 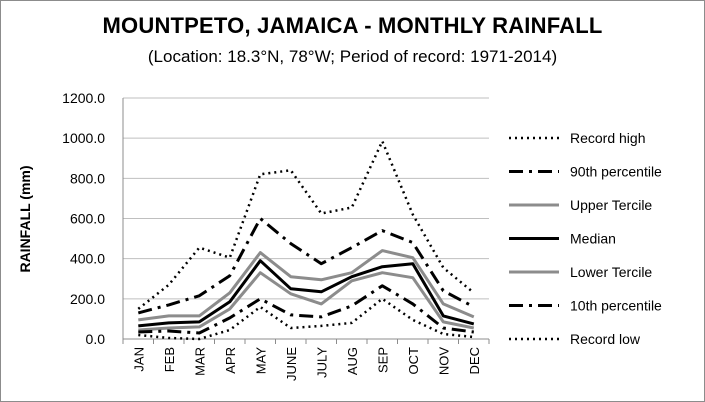 I want to click on legend-label-10th-percentile: 10th percentile, so click(x=616, y=306).